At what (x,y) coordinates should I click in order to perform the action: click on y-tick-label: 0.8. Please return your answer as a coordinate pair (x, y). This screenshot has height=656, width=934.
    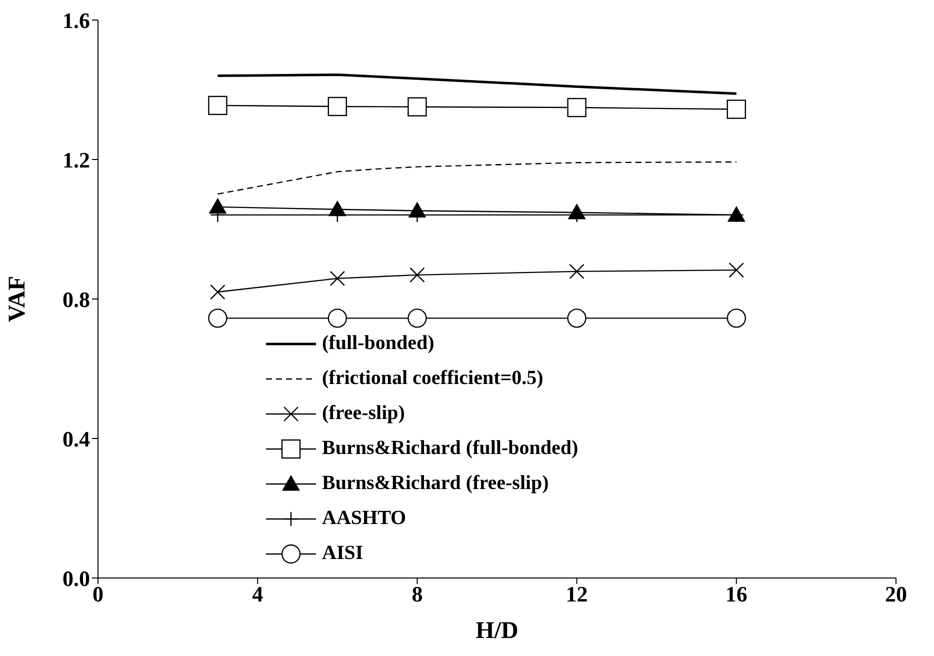
    Looking at the image, I should click on (76, 299).